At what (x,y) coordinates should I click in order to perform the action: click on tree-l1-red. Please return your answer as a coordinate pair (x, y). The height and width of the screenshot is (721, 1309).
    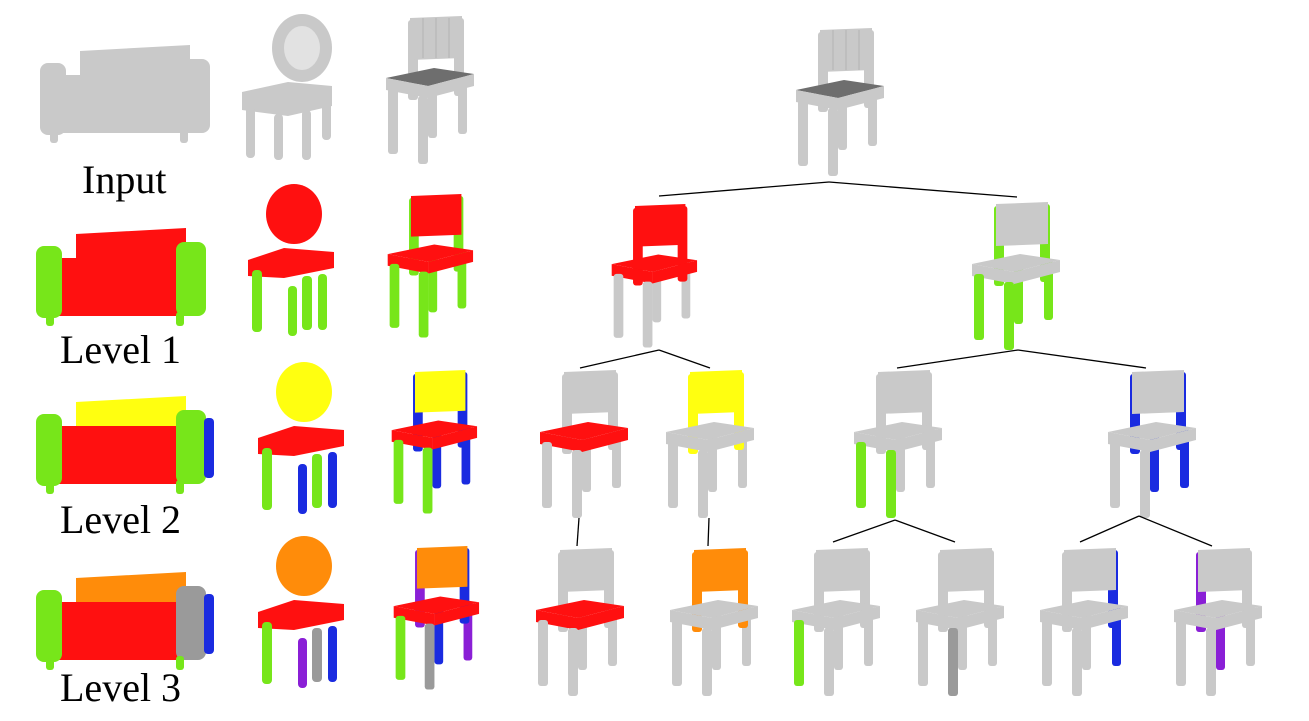
    Looking at the image, I should click on (654, 276).